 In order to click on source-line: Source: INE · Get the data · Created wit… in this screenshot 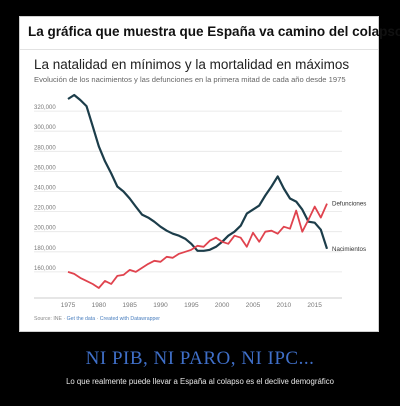, I will do `click(97, 319)`.